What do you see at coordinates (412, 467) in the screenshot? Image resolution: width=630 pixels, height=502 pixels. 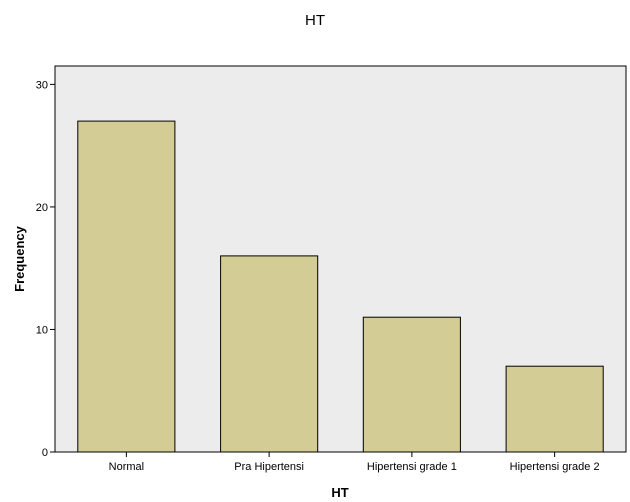 I see `x-tick-label: Hipertensi grade 1` at bounding box center [412, 467].